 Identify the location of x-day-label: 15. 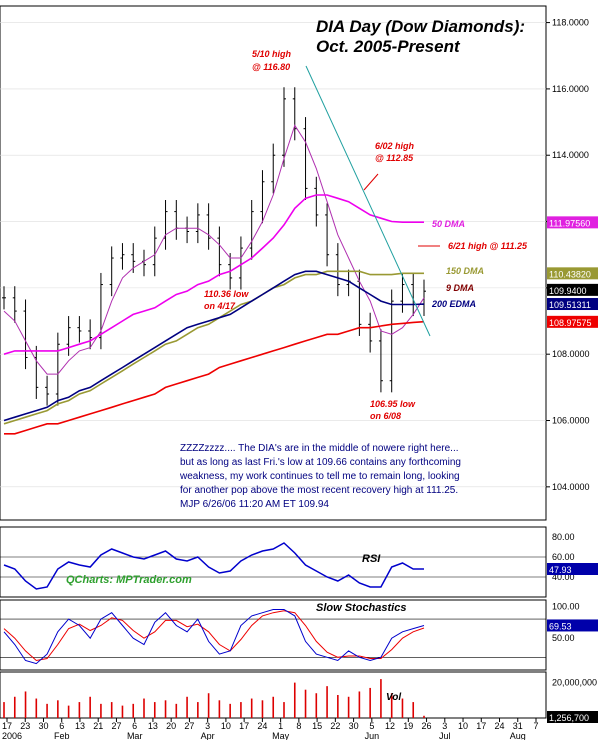
(317, 726).